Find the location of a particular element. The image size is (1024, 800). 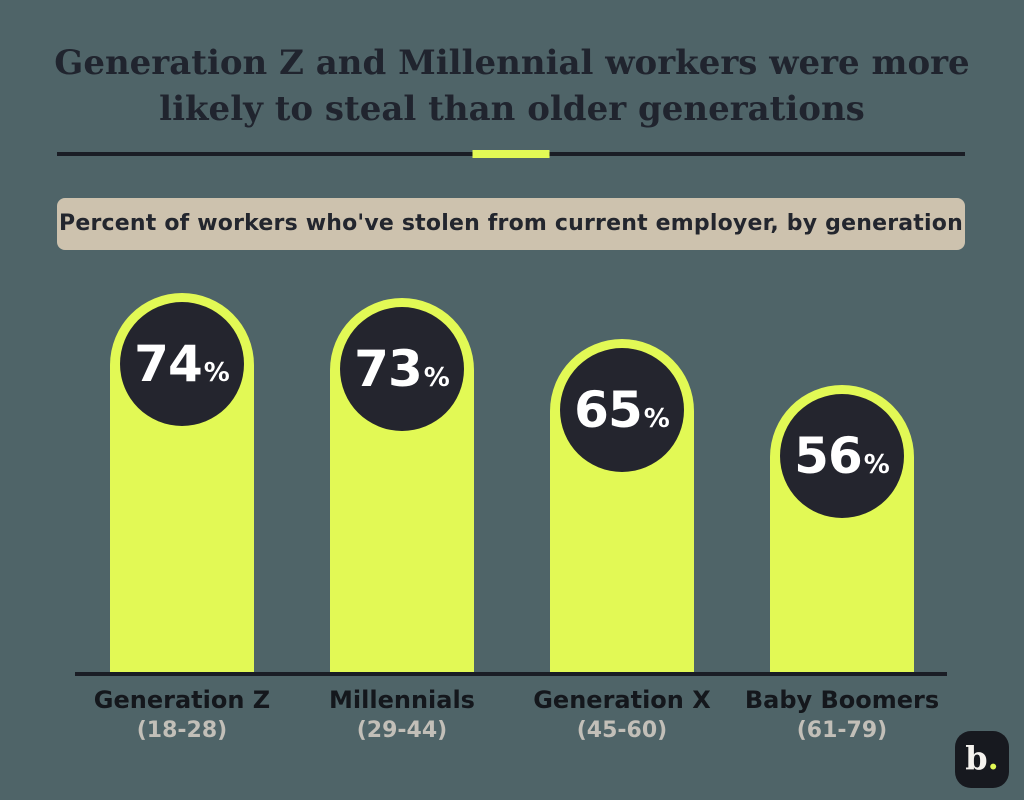

age-range-millennials: (29-44) is located at coordinates (402, 730).